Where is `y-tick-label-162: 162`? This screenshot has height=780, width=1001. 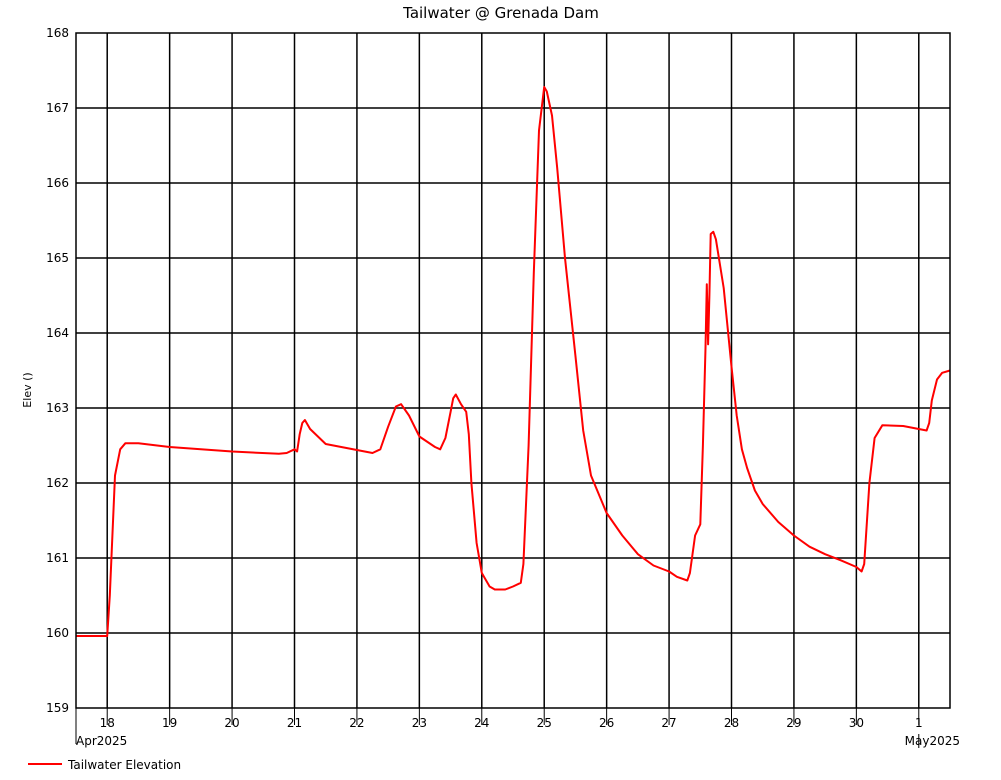 y-tick-label-162: 162 is located at coordinates (57, 483).